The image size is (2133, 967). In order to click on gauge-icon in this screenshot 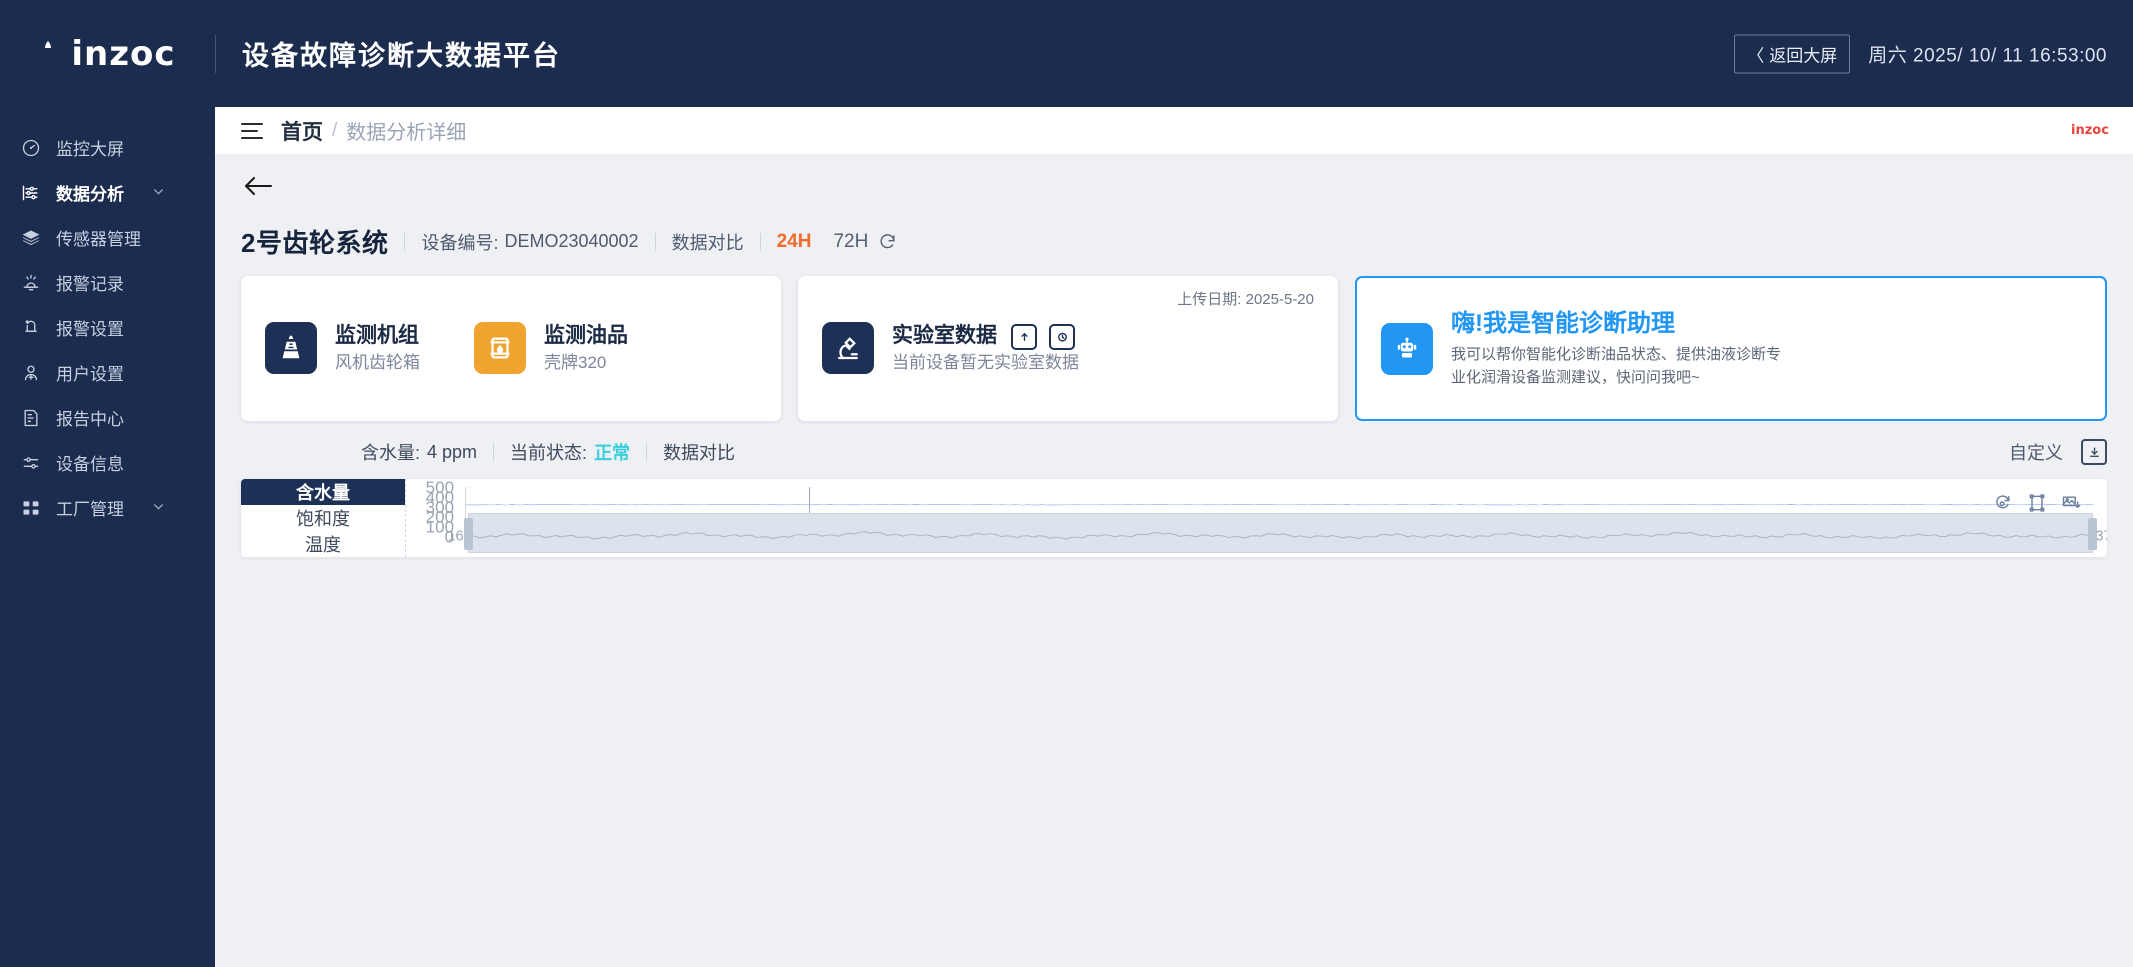, I will do `click(31, 148)`.